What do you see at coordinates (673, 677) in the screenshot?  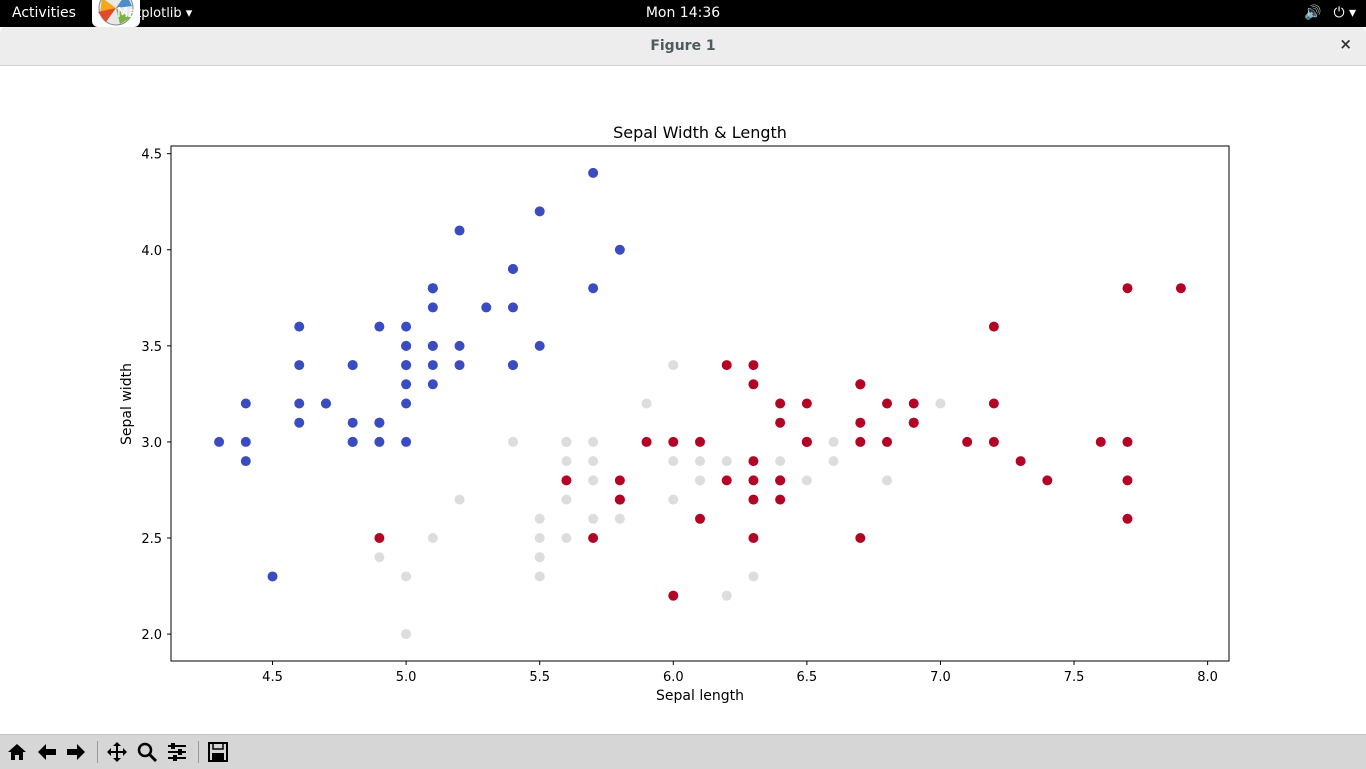 I see `x-tick-label: 6.0` at bounding box center [673, 677].